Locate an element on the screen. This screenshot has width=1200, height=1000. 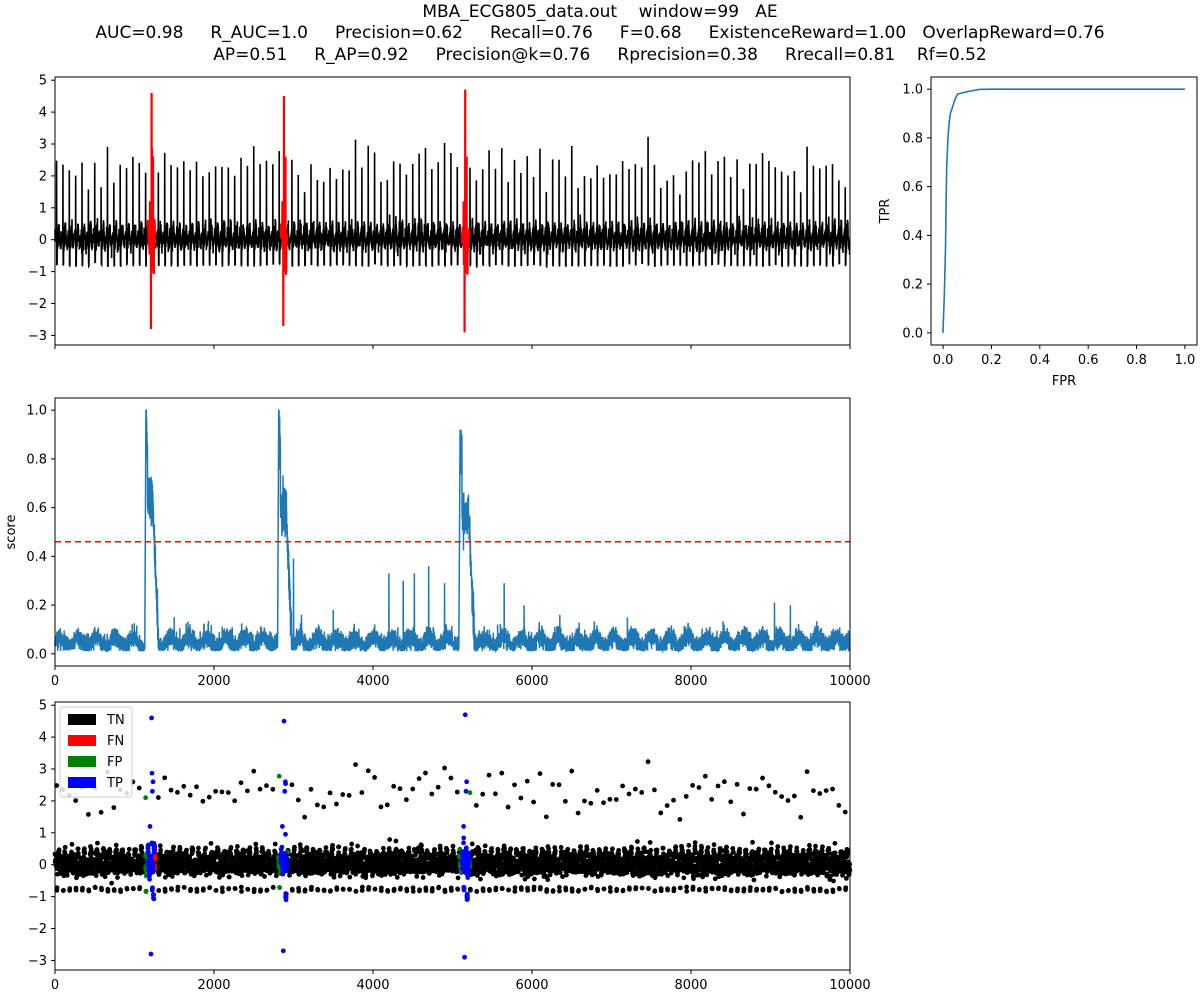
classification-xtick-label: 0 is located at coordinates (55, 985).